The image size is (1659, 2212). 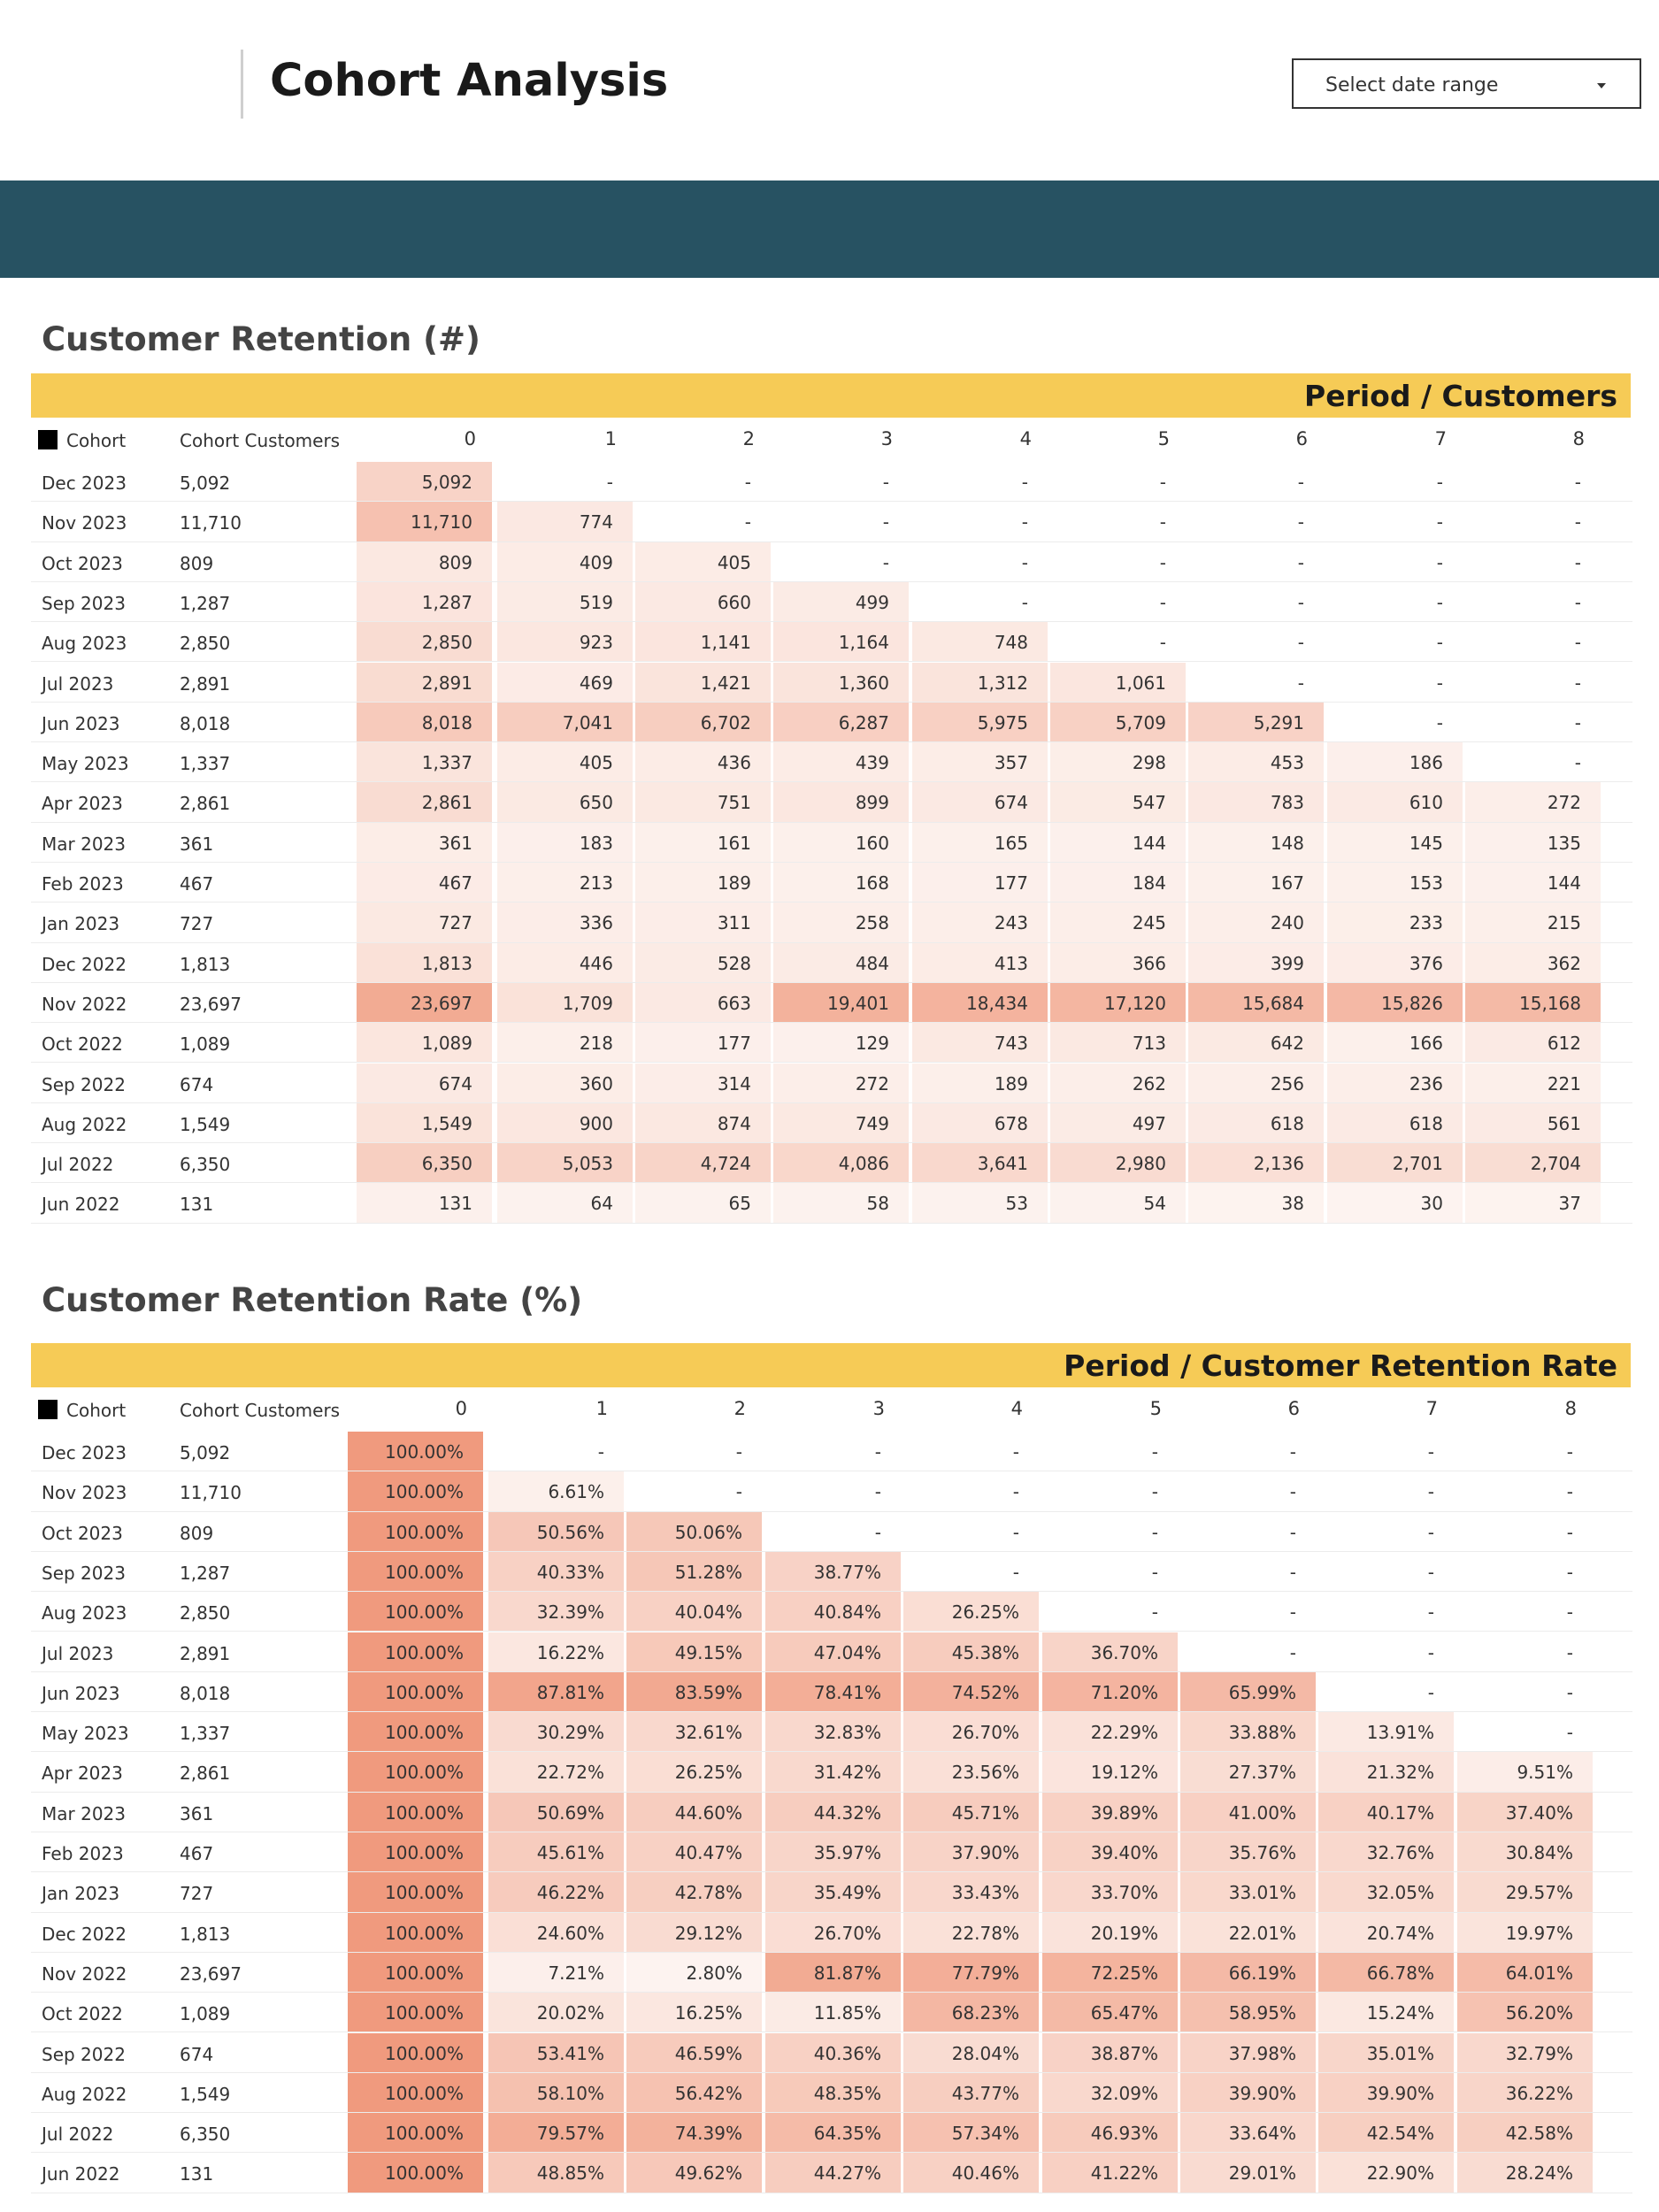 I want to click on cell-period-1: 7.21%, so click(x=556, y=1973).